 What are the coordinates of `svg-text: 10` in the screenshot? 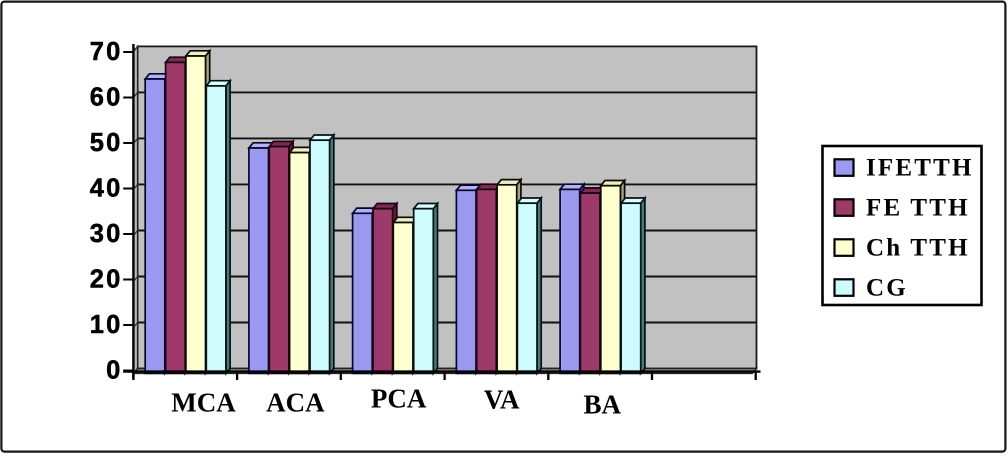 It's located at (106, 325).